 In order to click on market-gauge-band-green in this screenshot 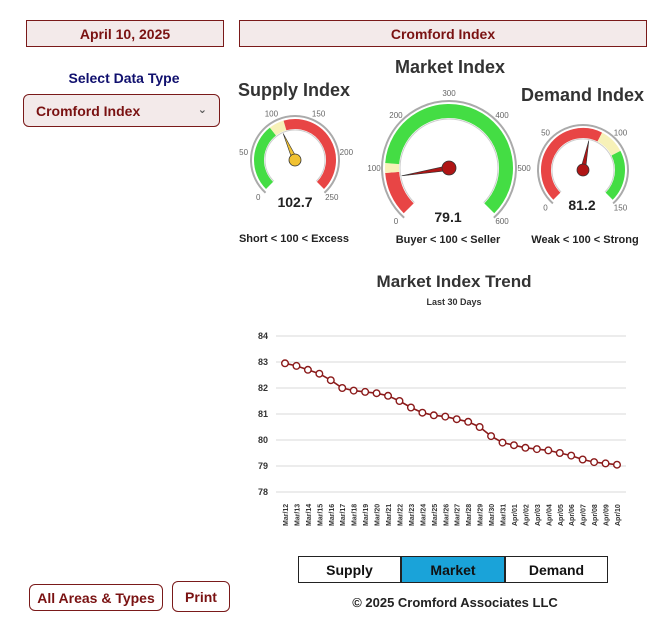, I will do `click(449, 159)`.